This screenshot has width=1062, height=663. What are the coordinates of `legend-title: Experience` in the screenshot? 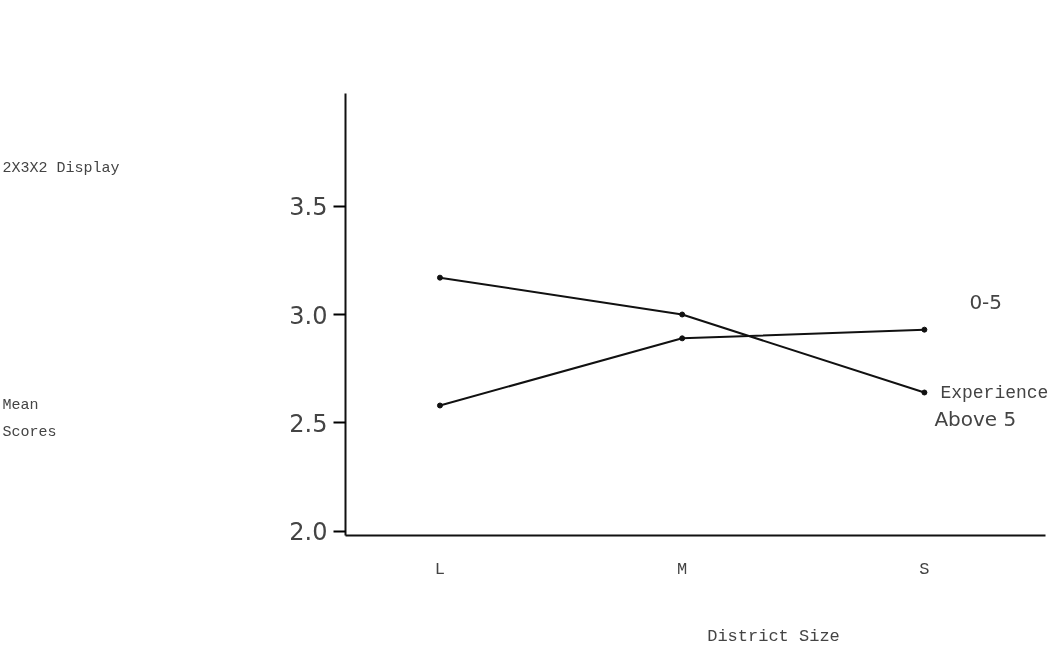 It's located at (994, 392).